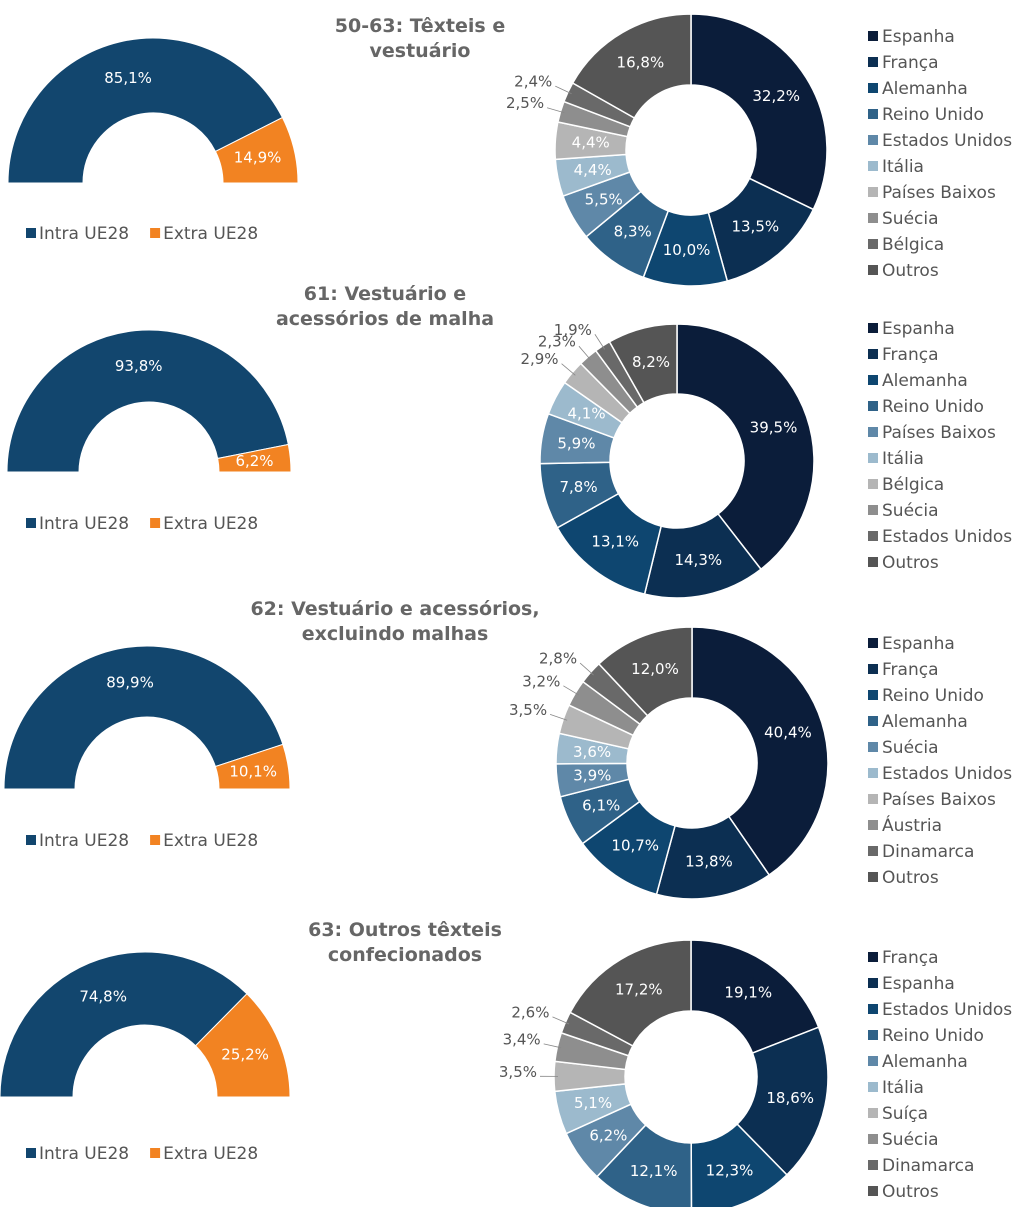  What do you see at coordinates (912, 825) in the screenshot?
I see `legend-label: Áustria` at bounding box center [912, 825].